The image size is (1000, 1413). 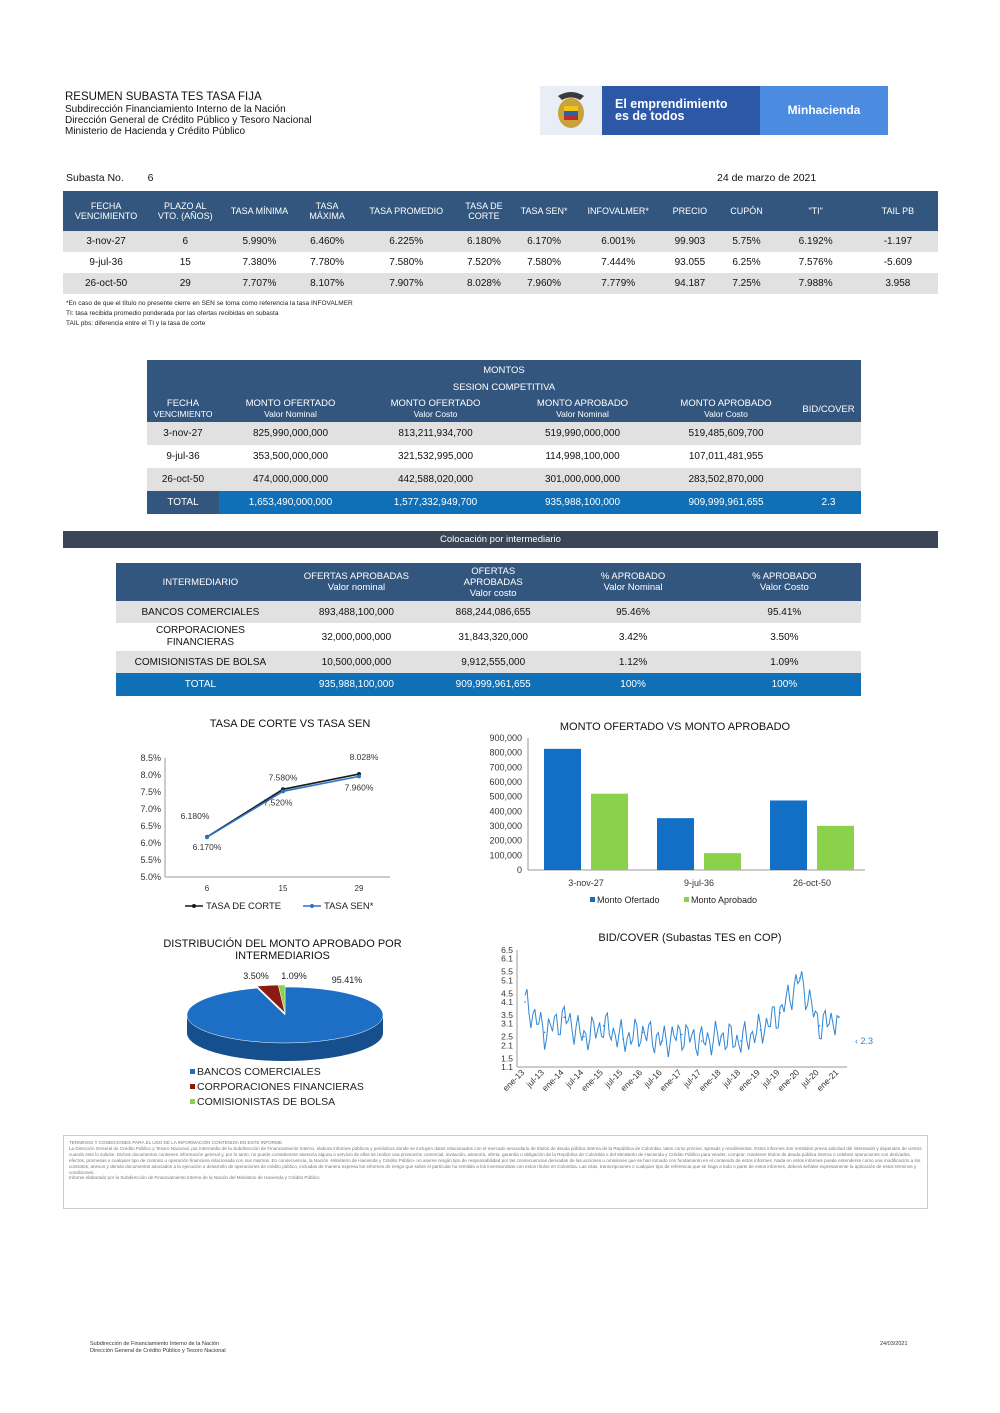 I want to click on legend-label: TASA SEN*, so click(x=349, y=906).